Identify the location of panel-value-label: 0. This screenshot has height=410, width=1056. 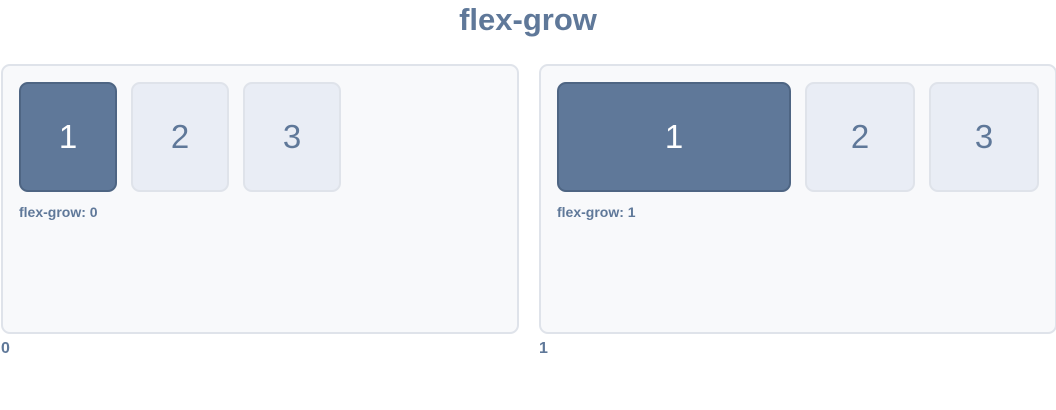
(5, 348).